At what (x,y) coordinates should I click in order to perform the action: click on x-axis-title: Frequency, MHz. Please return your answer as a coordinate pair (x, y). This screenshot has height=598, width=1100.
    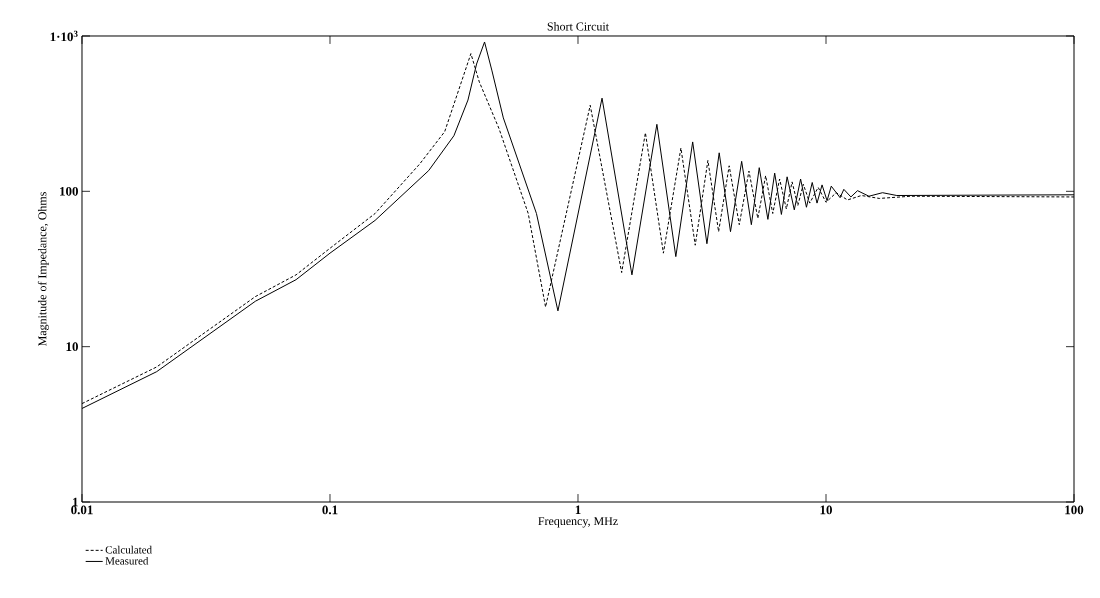
    Looking at the image, I should click on (578, 522).